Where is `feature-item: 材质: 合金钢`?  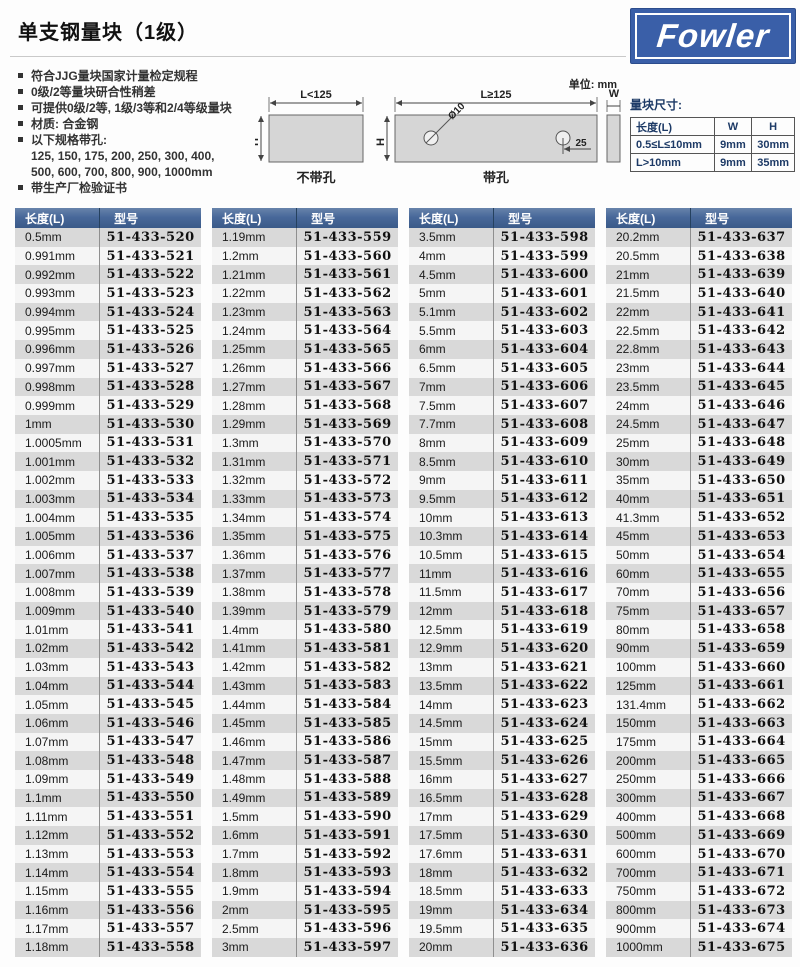
feature-item: 材质: 合金钢 is located at coordinates (153, 124).